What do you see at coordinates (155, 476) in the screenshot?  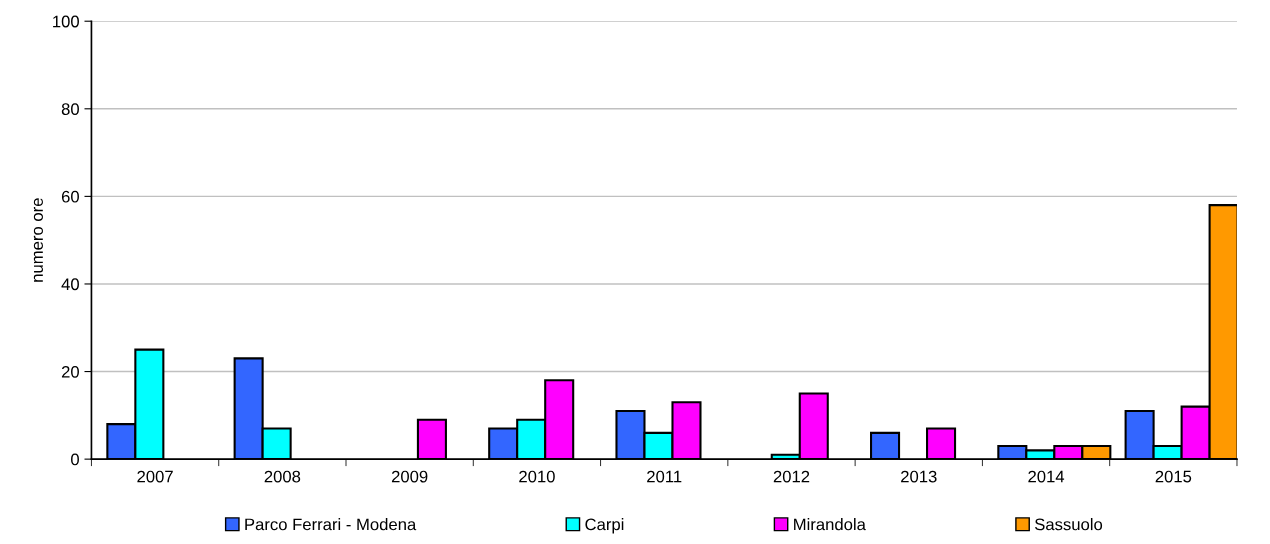 I see `x-tick-label: 2007` at bounding box center [155, 476].